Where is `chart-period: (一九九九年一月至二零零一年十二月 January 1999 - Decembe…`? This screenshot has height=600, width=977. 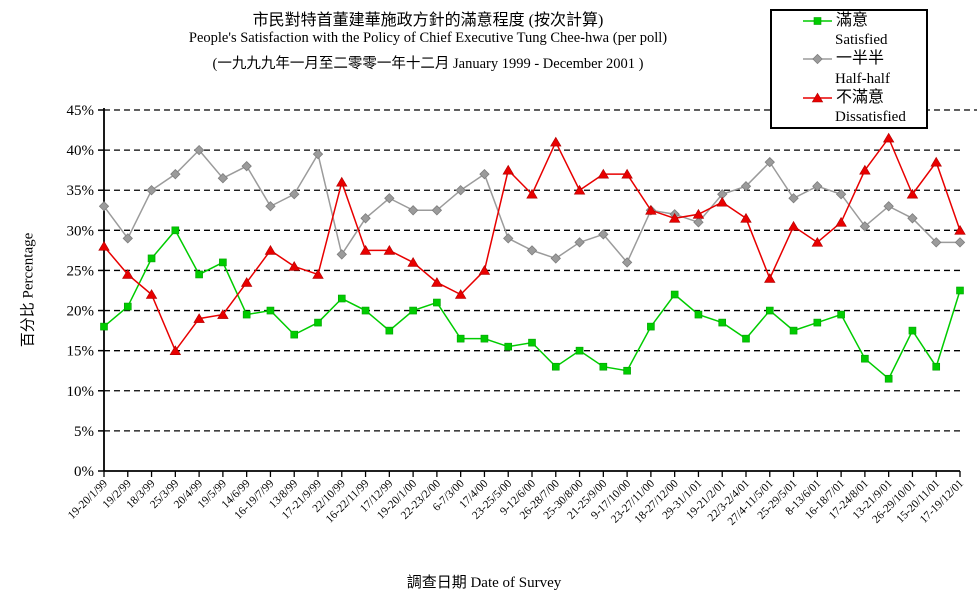
chart-period: (一九九九年一月至二零零一年十二月 January 1999 - Decembe… is located at coordinates (428, 64).